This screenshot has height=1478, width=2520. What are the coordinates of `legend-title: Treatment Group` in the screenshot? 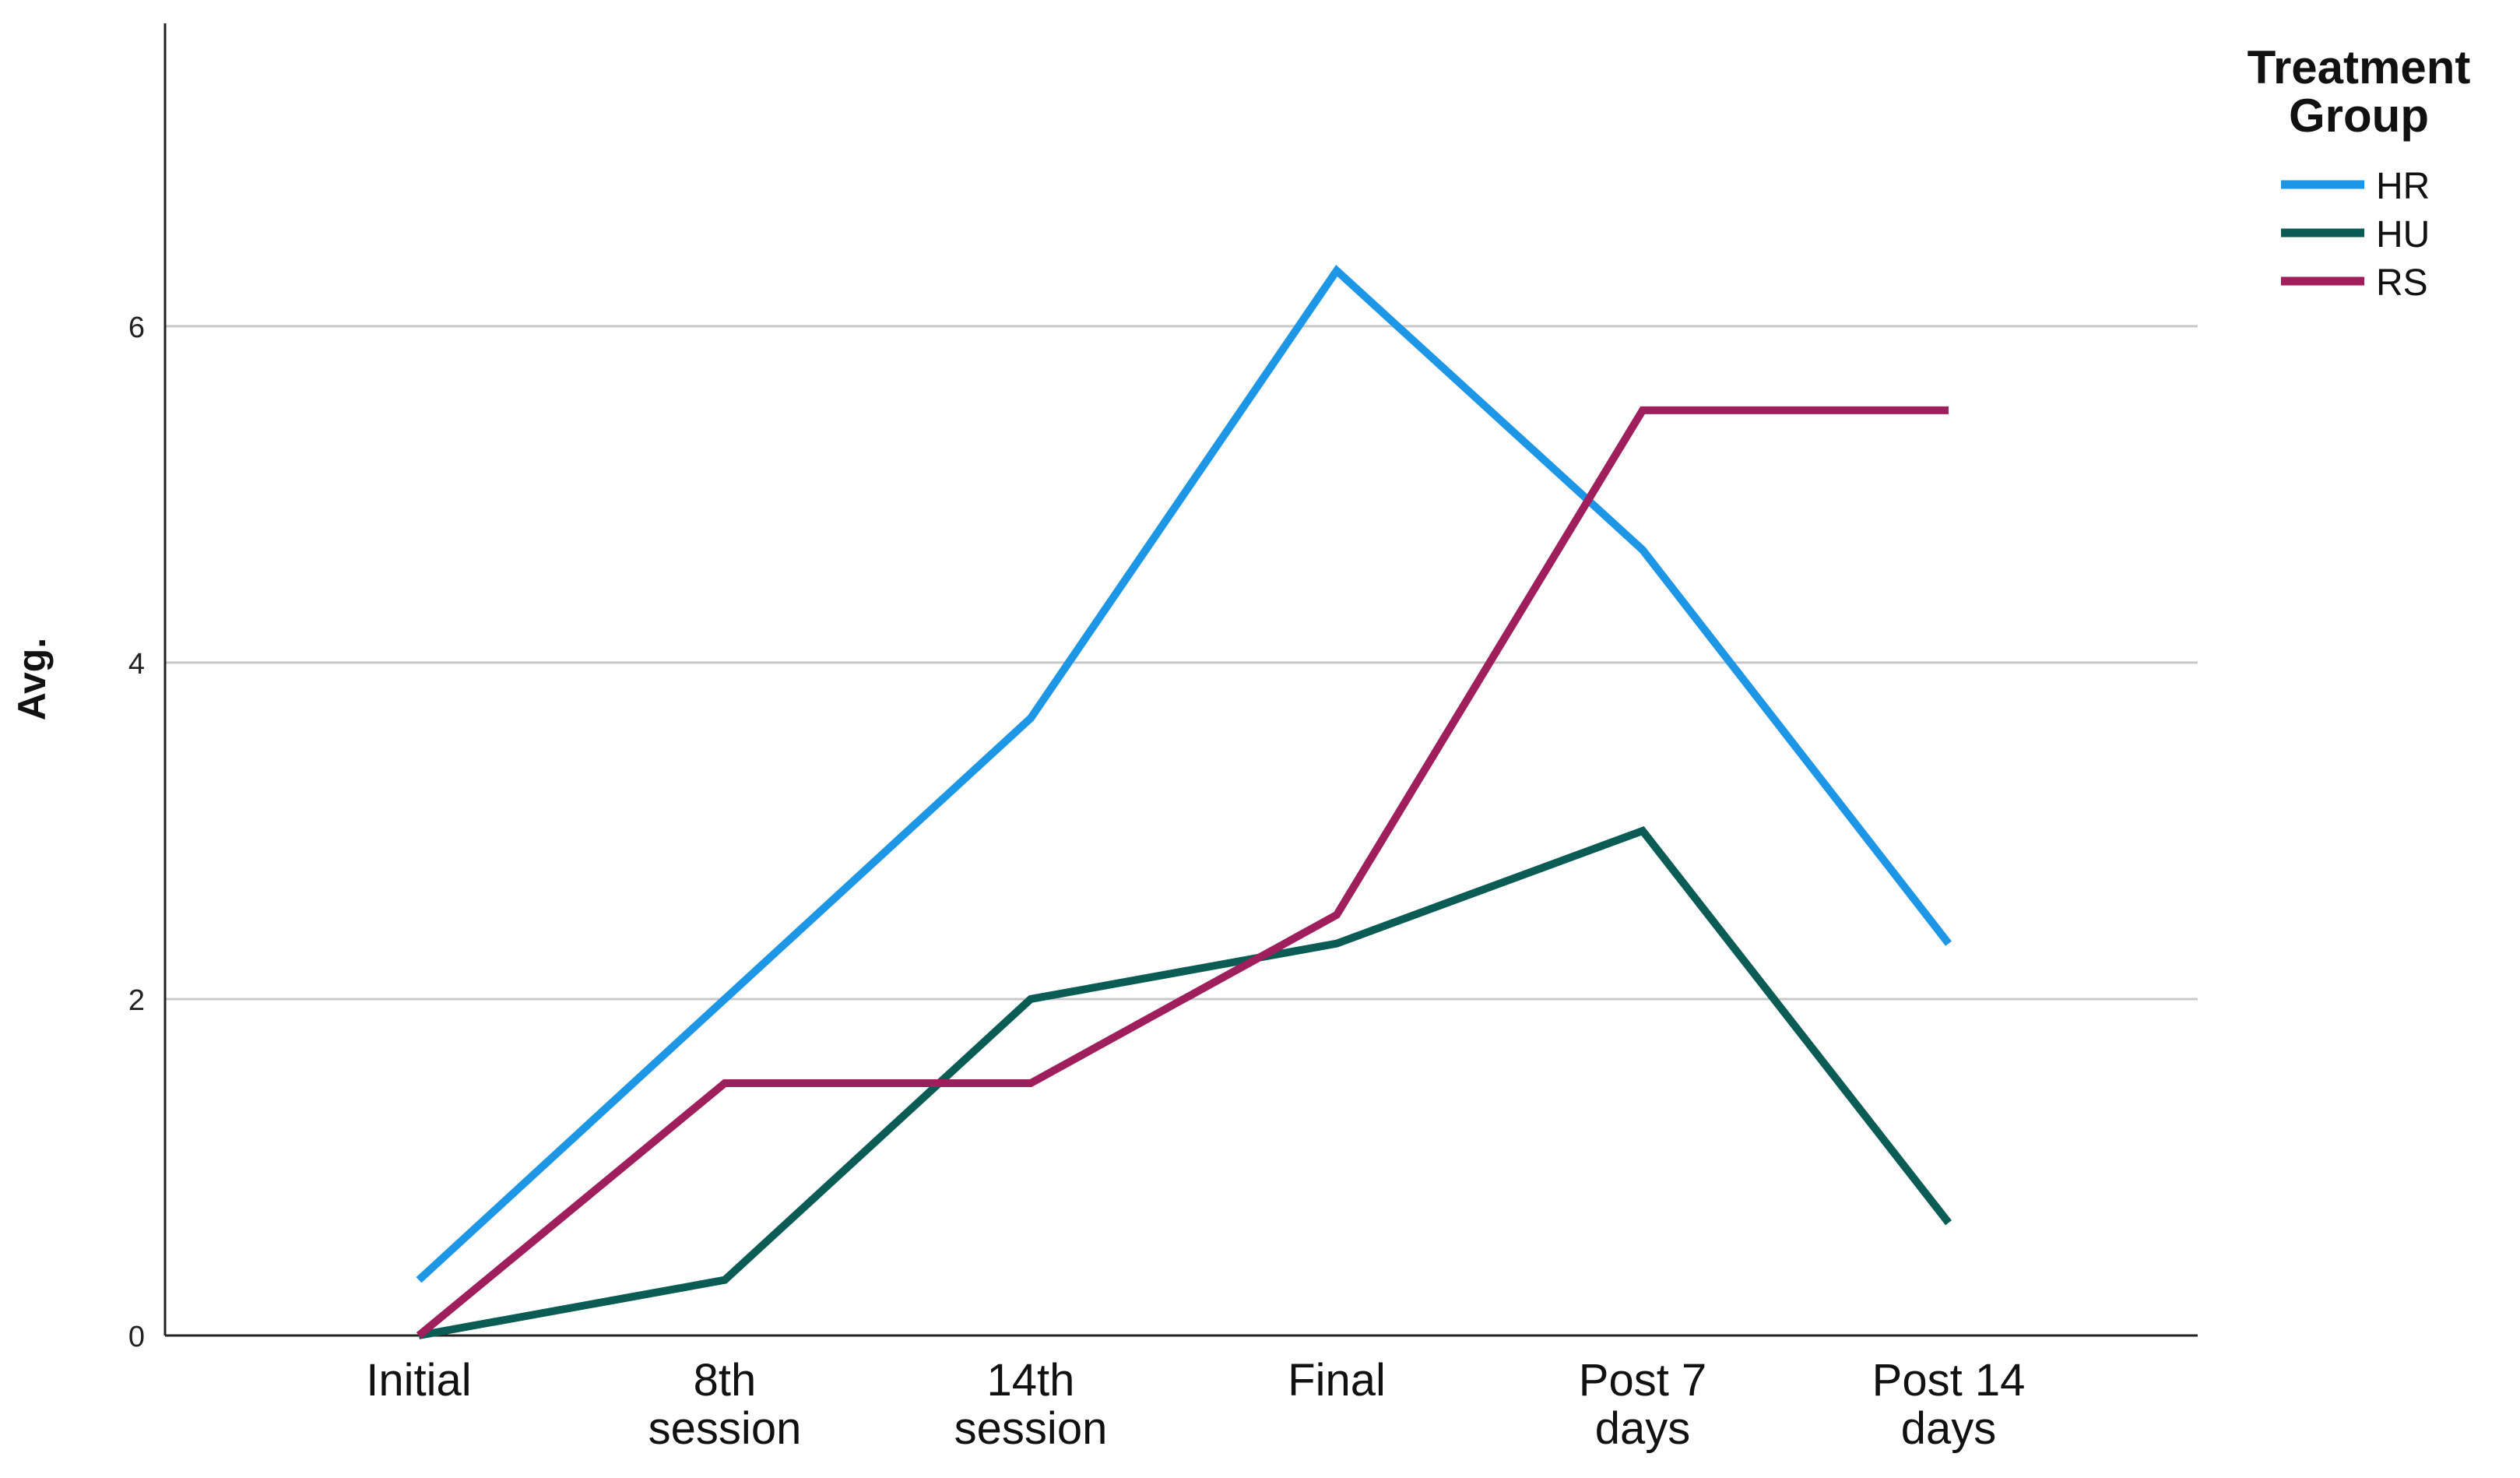 It's located at (2359, 91).